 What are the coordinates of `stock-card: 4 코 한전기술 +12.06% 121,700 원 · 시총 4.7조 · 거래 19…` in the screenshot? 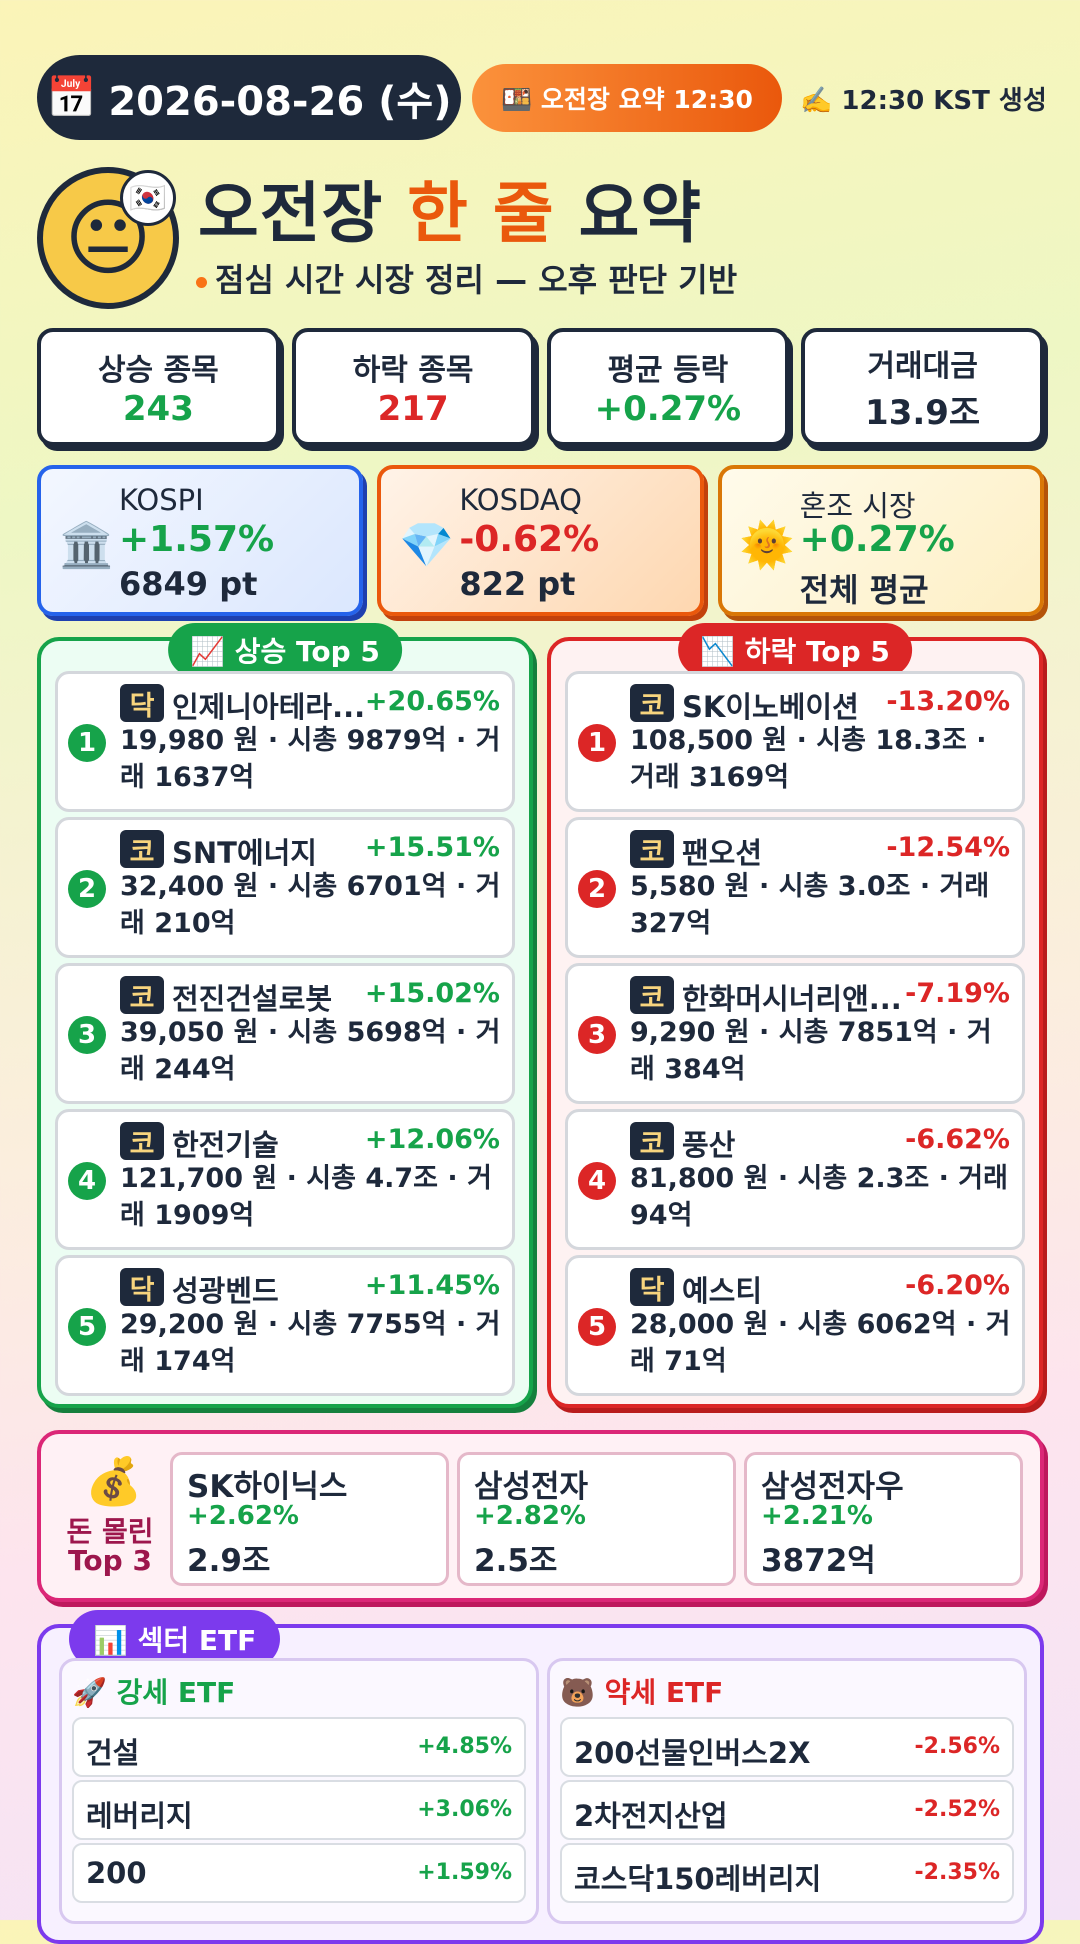 It's located at (285, 1179).